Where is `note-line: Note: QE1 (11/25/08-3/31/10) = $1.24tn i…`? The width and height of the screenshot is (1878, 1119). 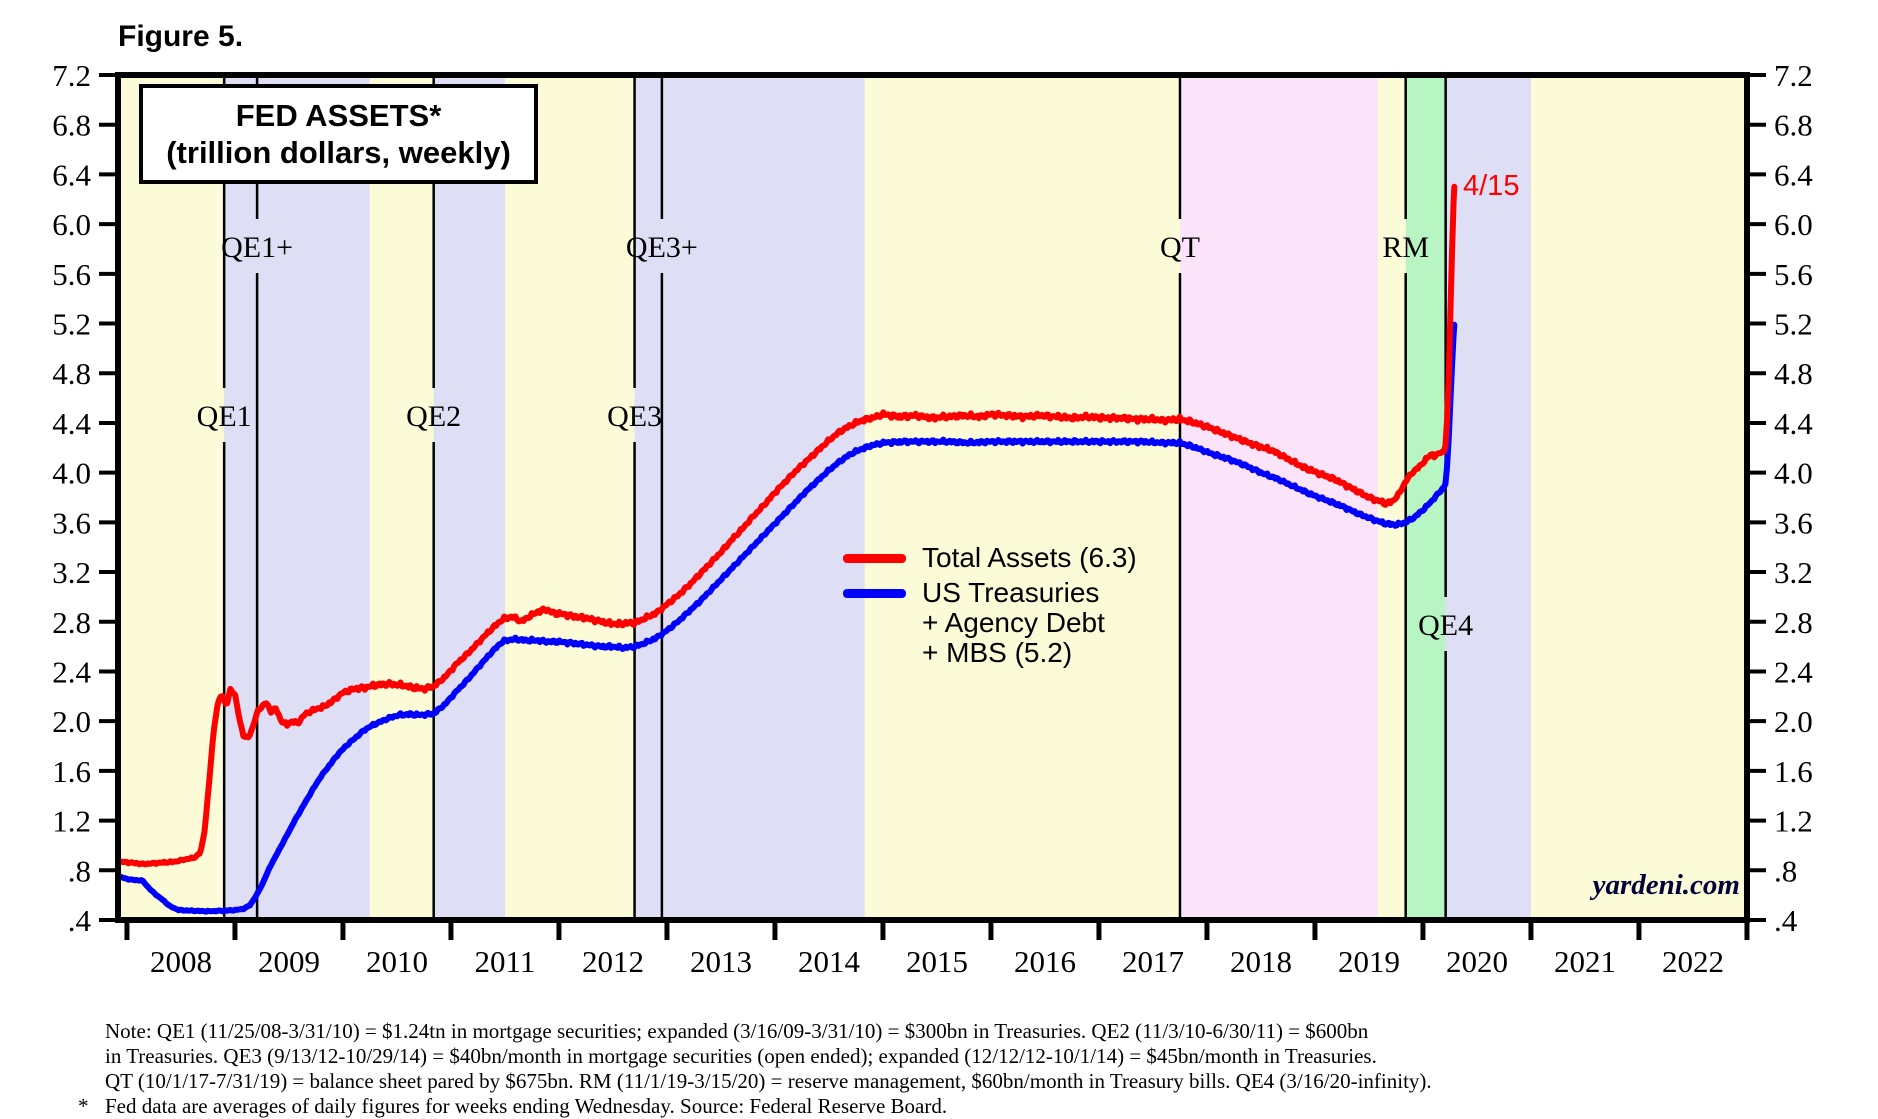 note-line: Note: QE1 (11/25/08-3/31/10) = $1.24tn i… is located at coordinates (737, 1031).